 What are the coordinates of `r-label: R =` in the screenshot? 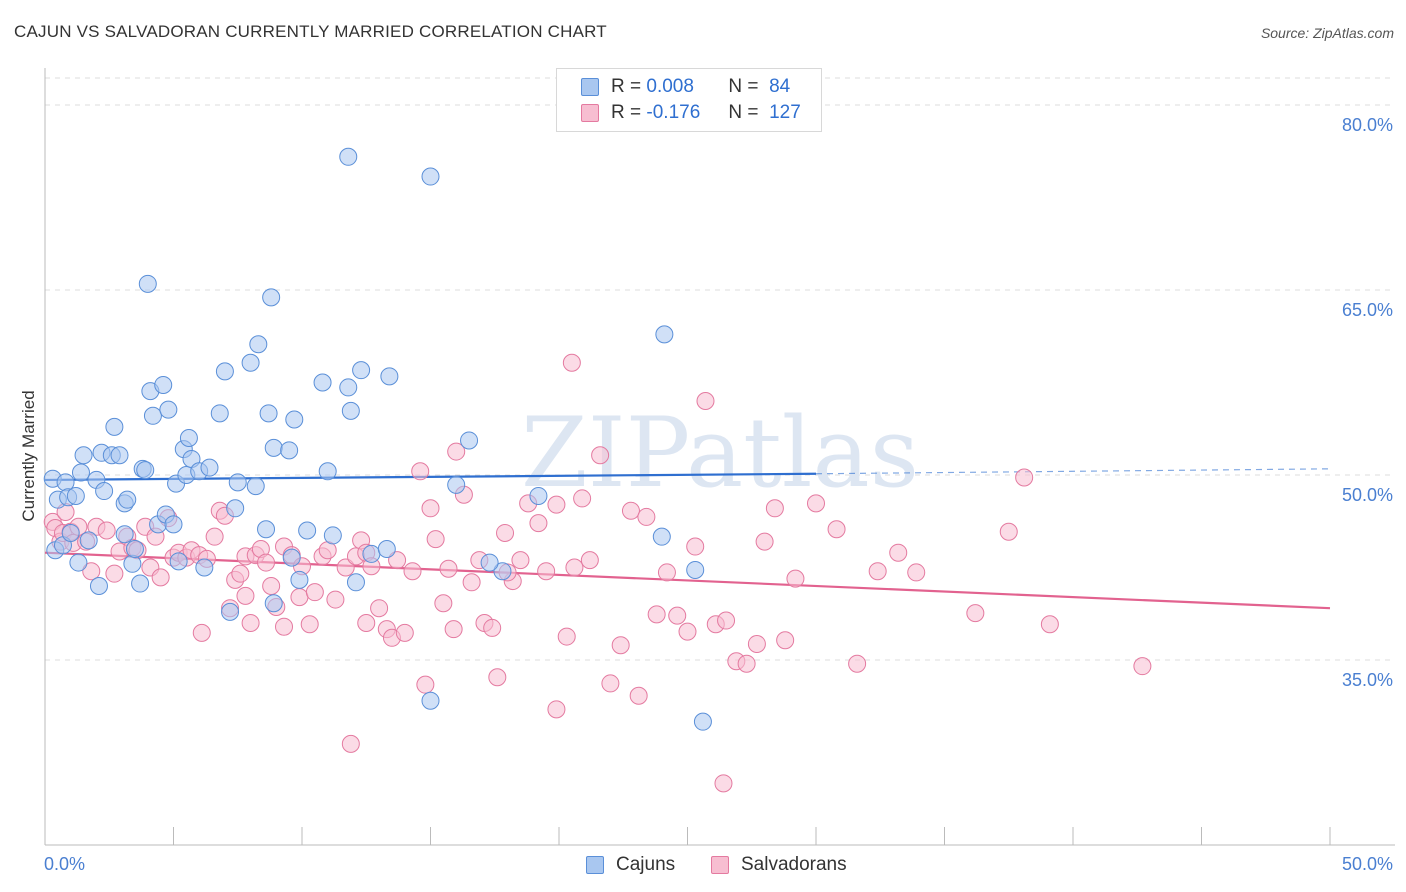 It's located at (626, 112).